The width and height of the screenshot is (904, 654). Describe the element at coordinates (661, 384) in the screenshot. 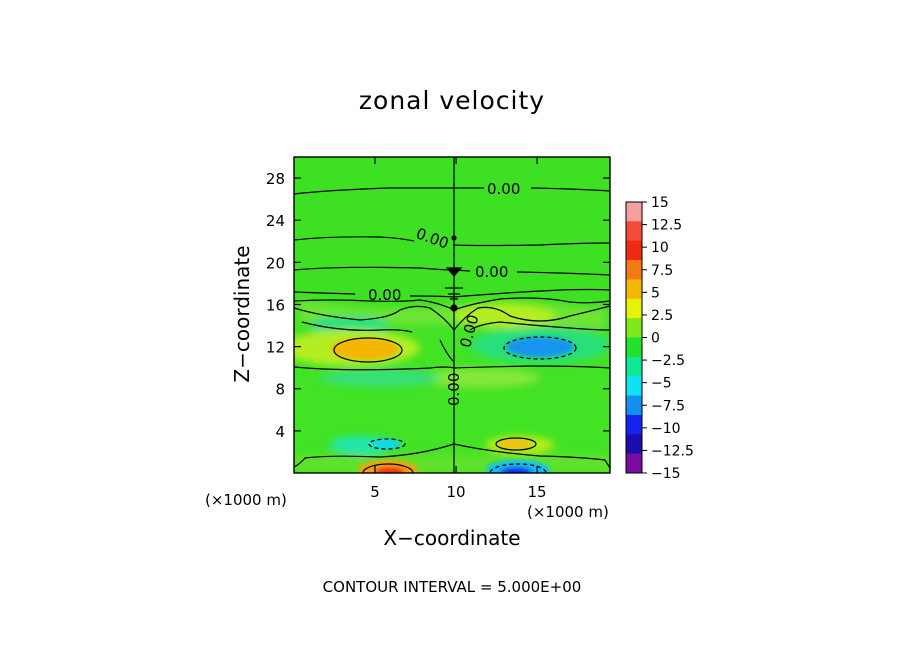

I see `colorbar-tick-label: −5` at that location.